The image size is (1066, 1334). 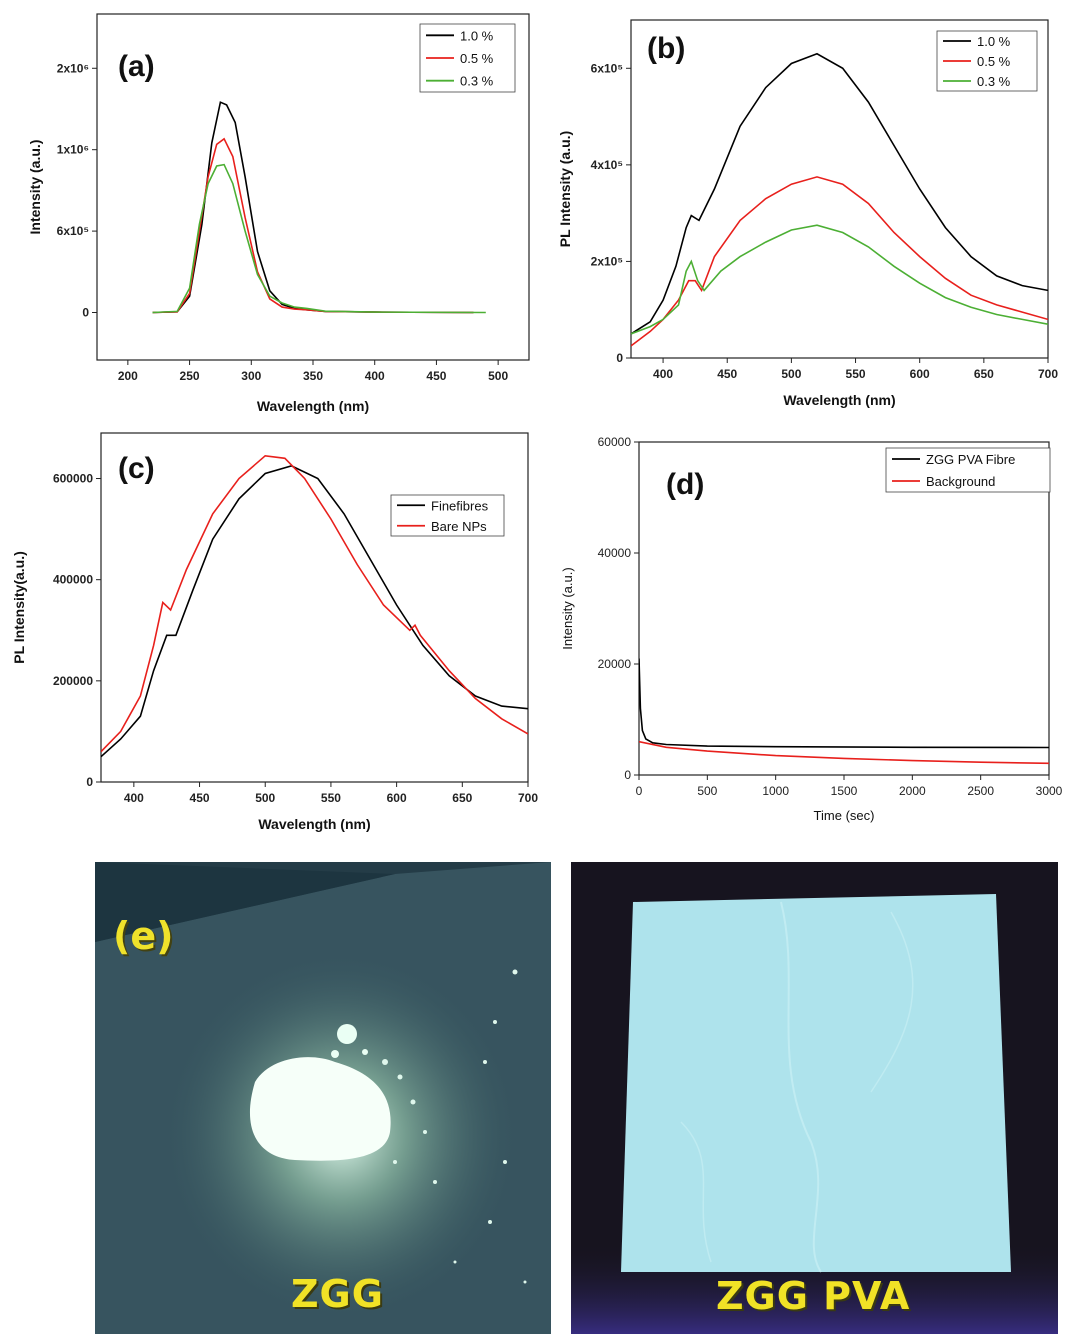 What do you see at coordinates (960, 481) in the screenshot?
I see `legend-label: Background` at bounding box center [960, 481].